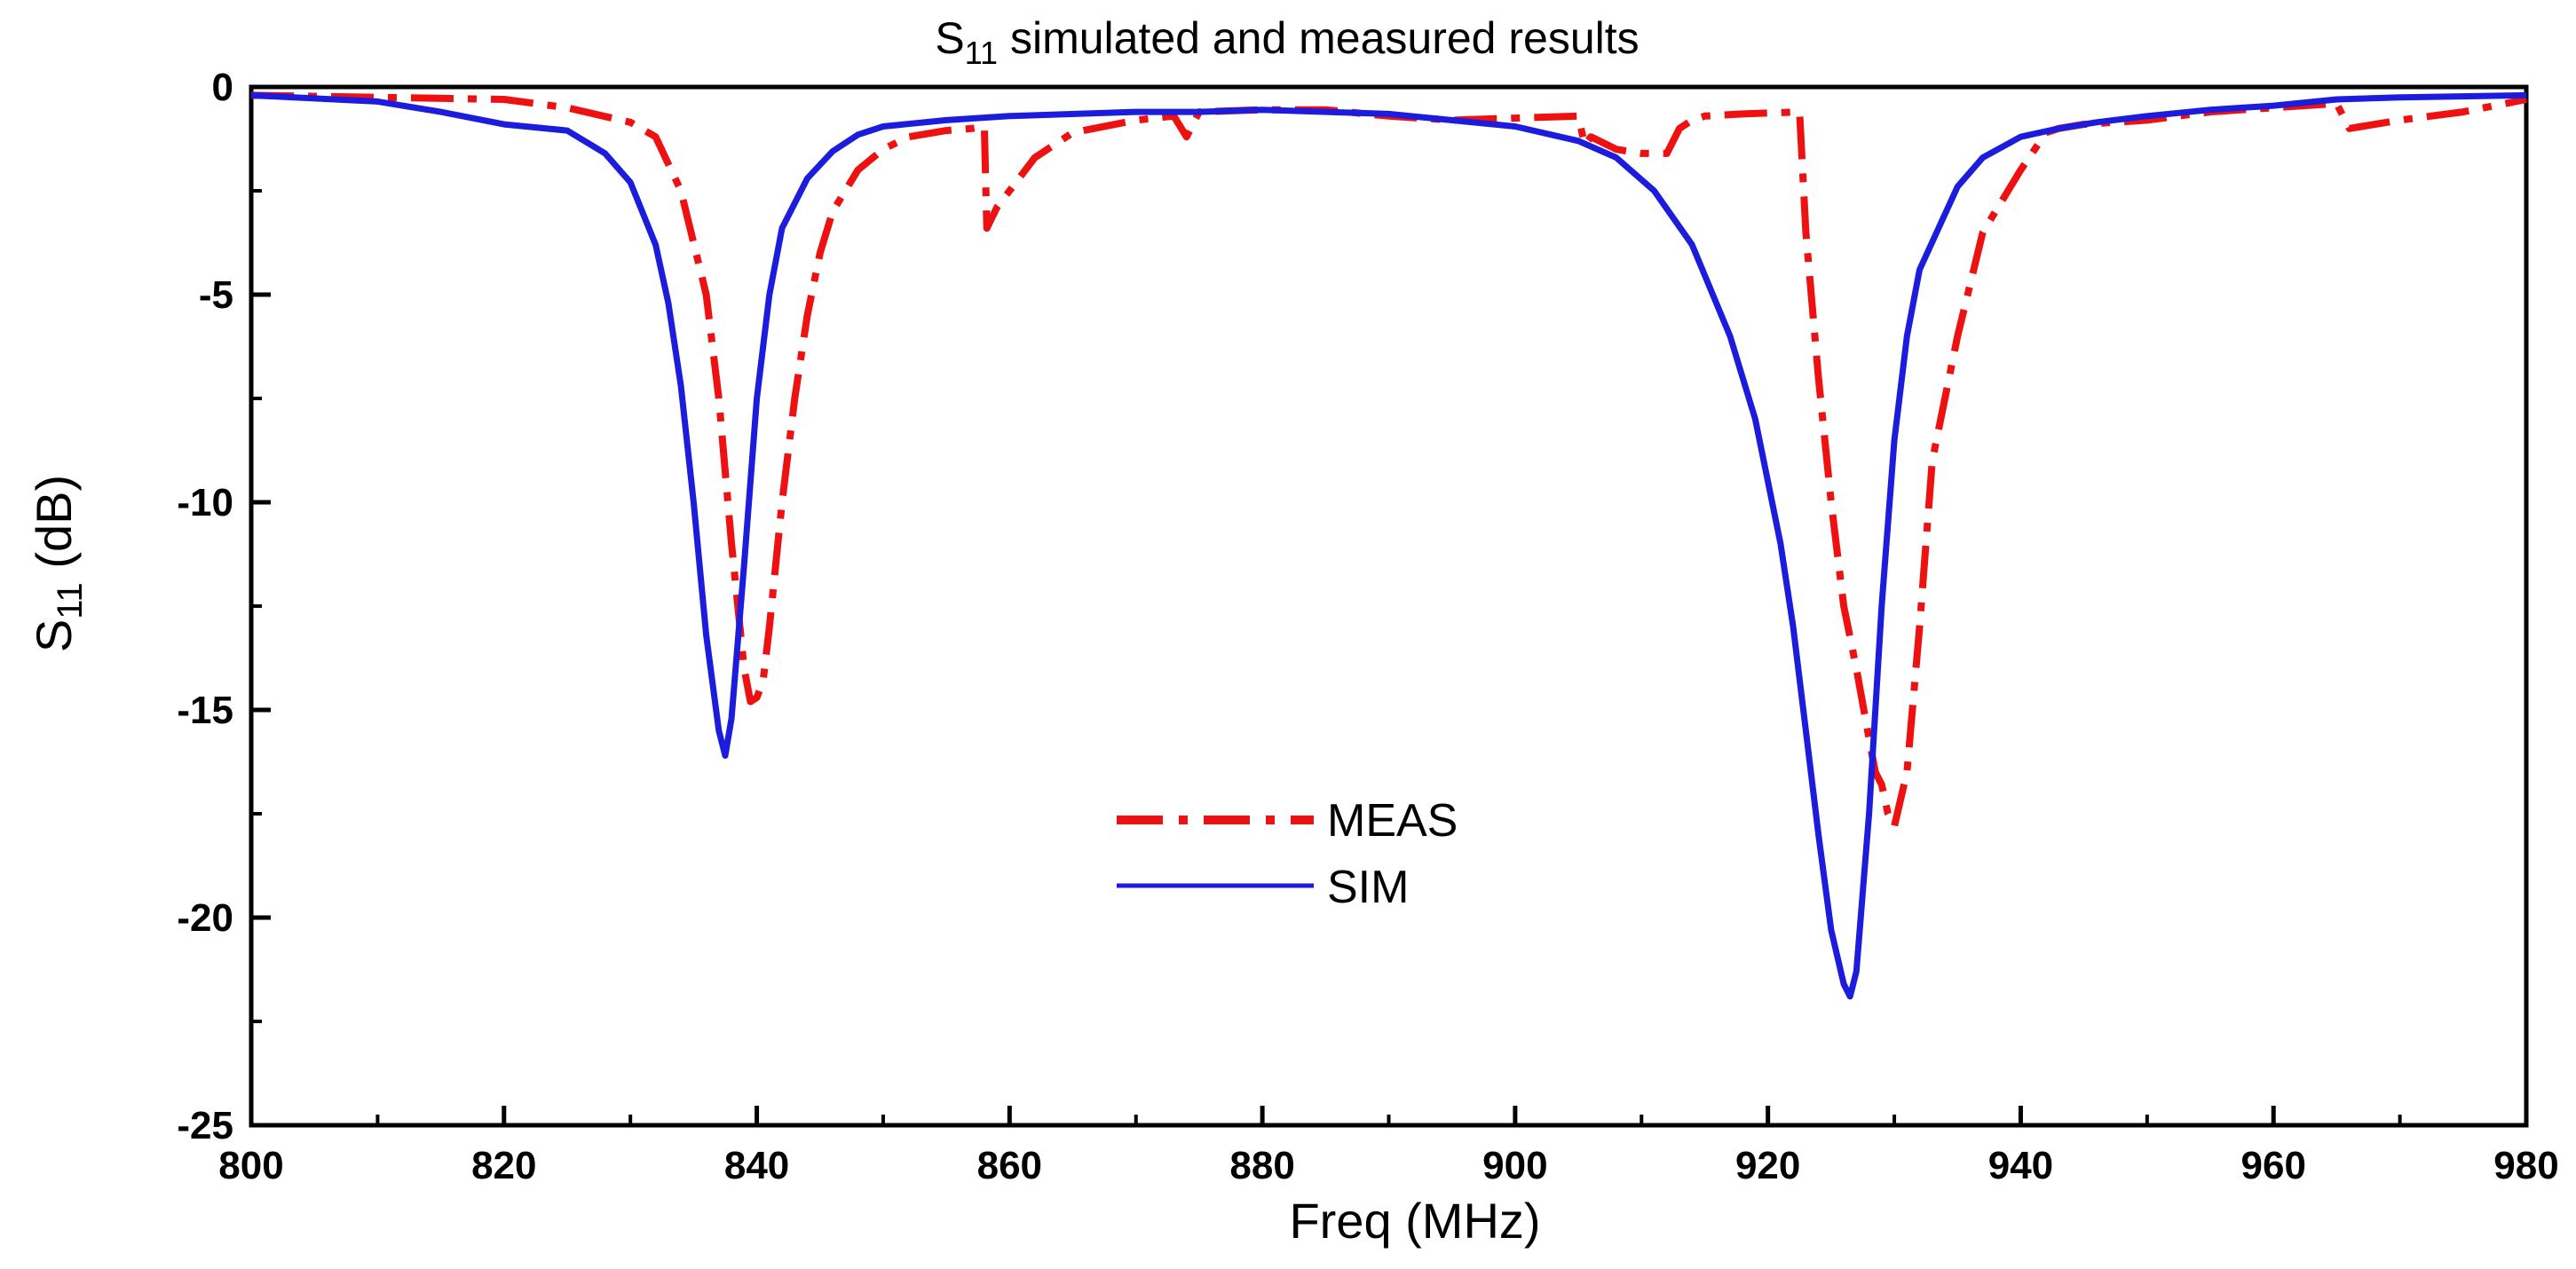 Image resolution: width=2576 pixels, height=1269 pixels. What do you see at coordinates (1319, 38) in the screenshot?
I see `chart-title-rest: simulated and measured results` at bounding box center [1319, 38].